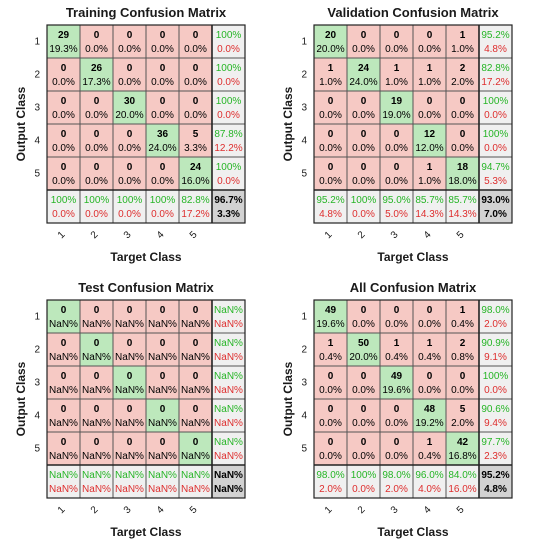 This screenshot has width=533, height=550. I want to click on cell-count: 1, so click(397, 68).